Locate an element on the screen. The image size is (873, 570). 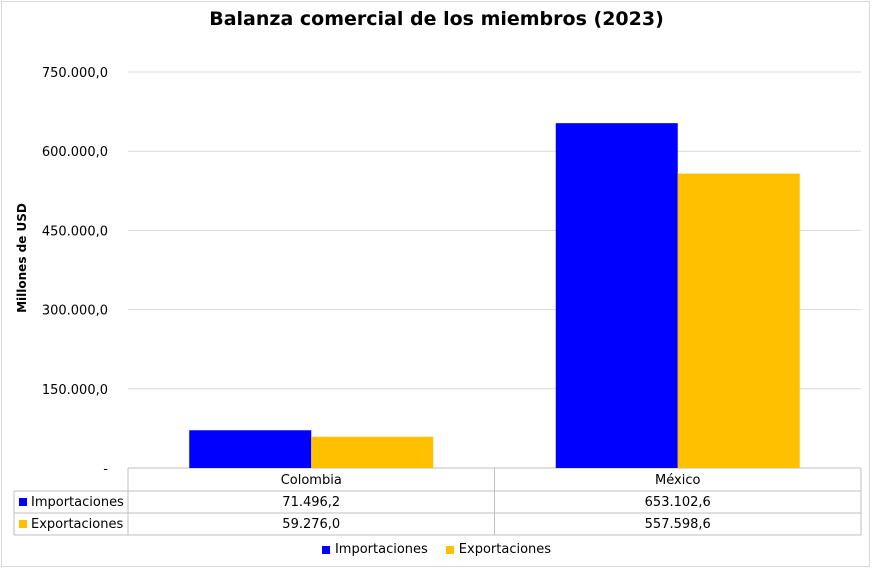
legend-swatch-exportaciones is located at coordinates (449, 549).